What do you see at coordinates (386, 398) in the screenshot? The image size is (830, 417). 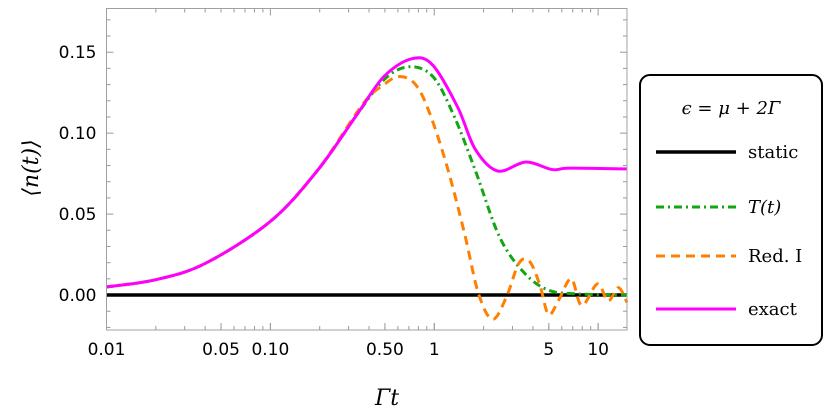 I see `x-axis-label: Γt` at bounding box center [386, 398].